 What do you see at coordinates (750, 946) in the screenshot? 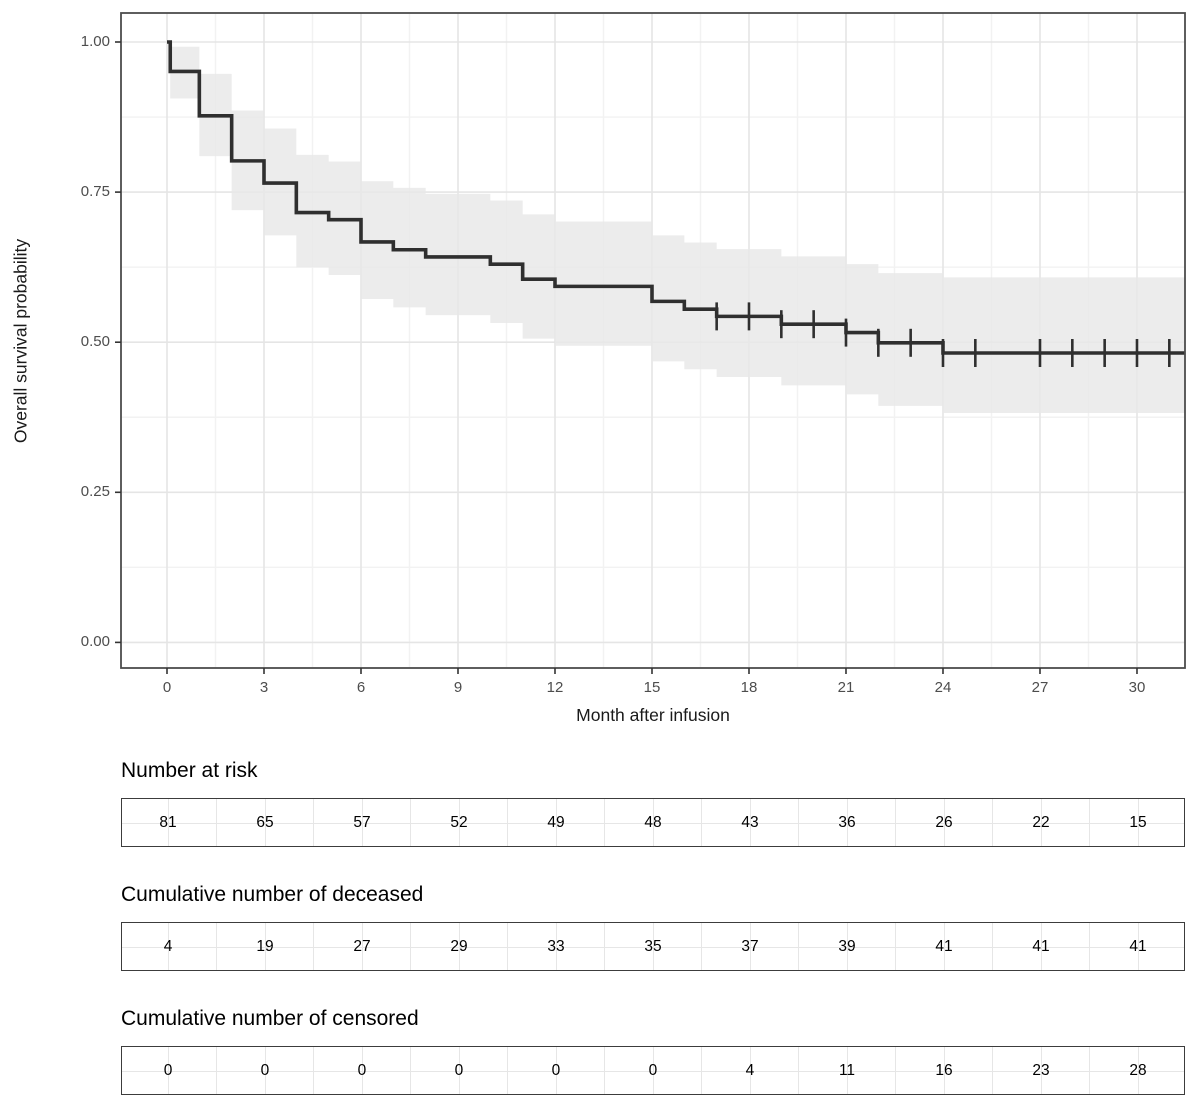
I see `table-cell-value: 37` at bounding box center [750, 946].